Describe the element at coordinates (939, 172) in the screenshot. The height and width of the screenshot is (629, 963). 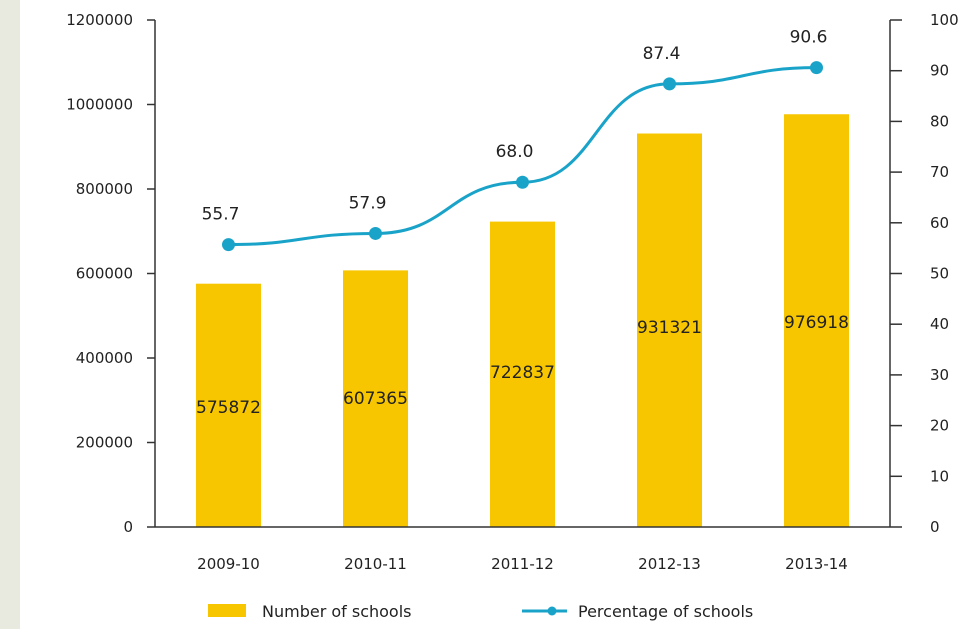
I see `right-tick-label: 70` at that location.